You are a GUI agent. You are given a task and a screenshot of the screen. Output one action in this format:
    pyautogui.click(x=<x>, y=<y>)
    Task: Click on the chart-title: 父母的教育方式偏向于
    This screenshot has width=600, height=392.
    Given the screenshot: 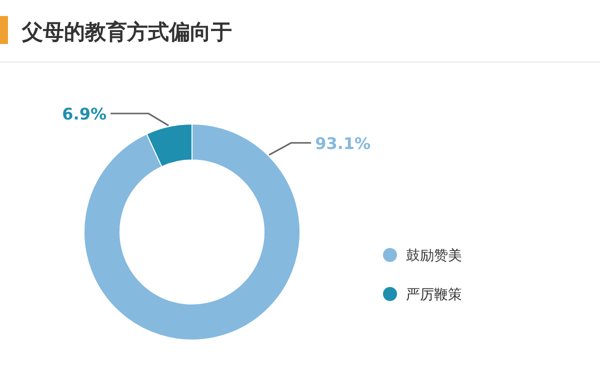 What is the action you would take?
    pyautogui.click(x=126, y=32)
    